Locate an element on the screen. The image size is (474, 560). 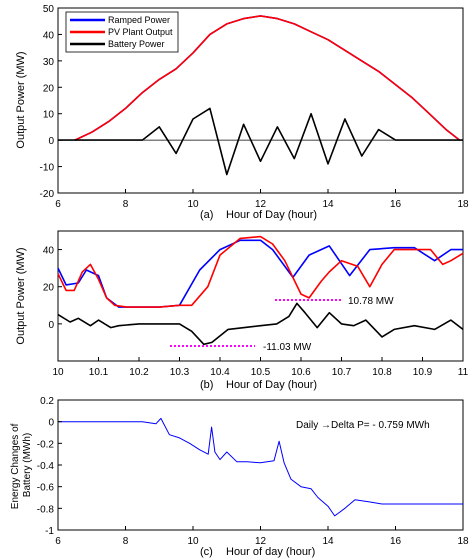
legend-label-pv-plant-output: PV Plant Output is located at coordinates (140, 32).